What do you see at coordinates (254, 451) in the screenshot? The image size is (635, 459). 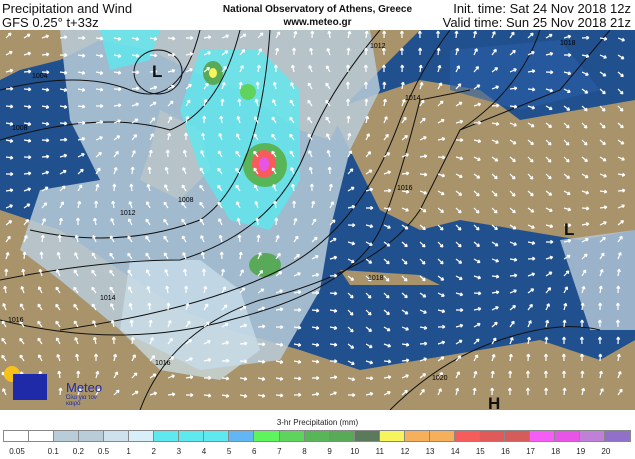 I see `legend-label: 6` at bounding box center [254, 451].